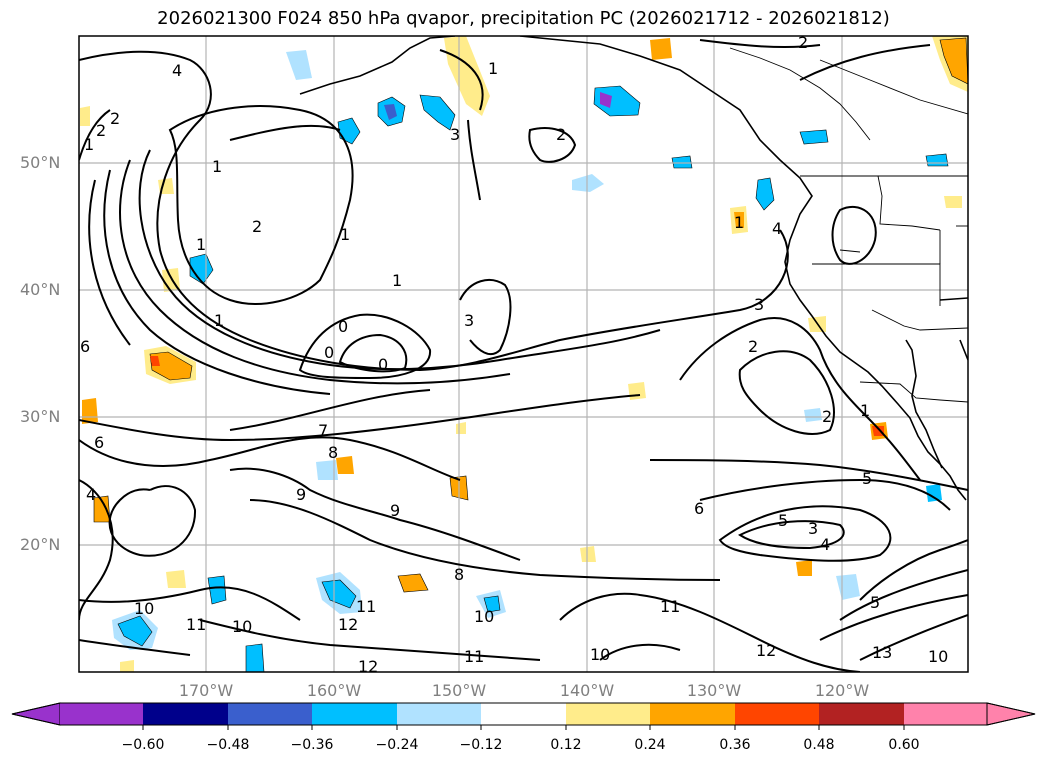 The width and height of the screenshot is (1047, 765). Describe the element at coordinates (904, 745) in the screenshot. I see `colorbar-tick-label: 0.60` at that location.